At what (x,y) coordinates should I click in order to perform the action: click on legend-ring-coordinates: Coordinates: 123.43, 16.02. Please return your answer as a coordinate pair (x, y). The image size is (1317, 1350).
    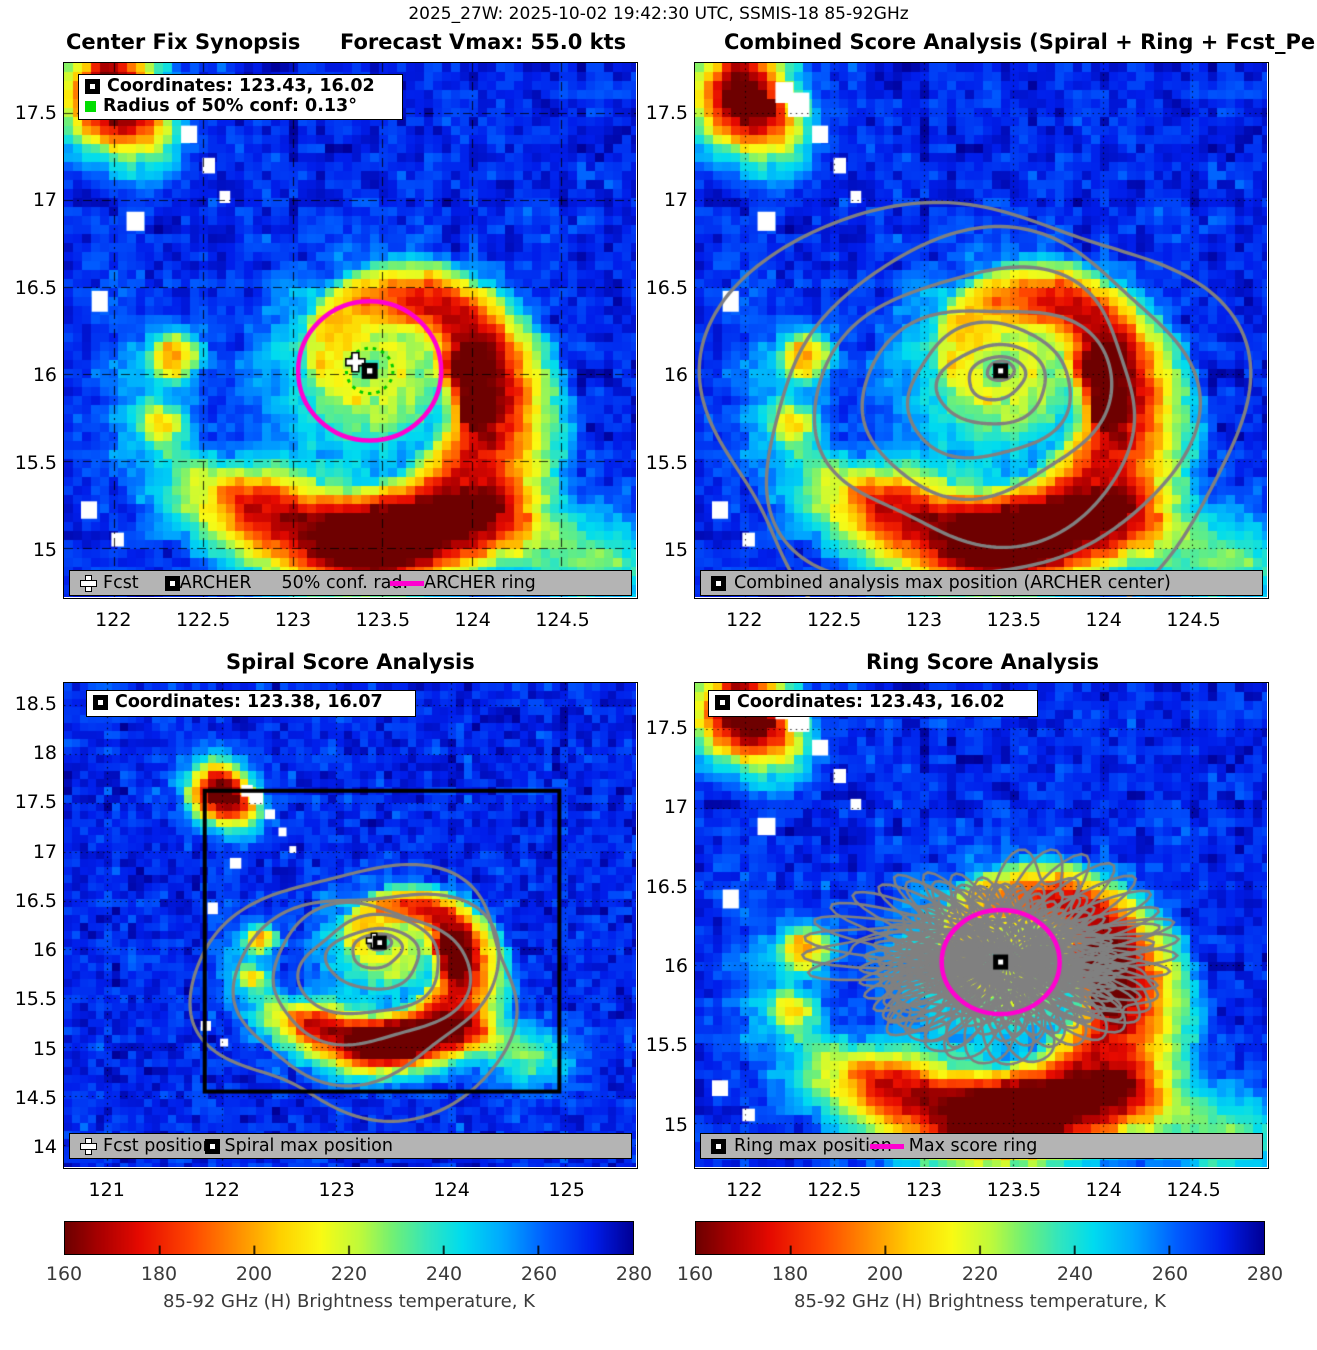
    Looking at the image, I should click on (873, 703).